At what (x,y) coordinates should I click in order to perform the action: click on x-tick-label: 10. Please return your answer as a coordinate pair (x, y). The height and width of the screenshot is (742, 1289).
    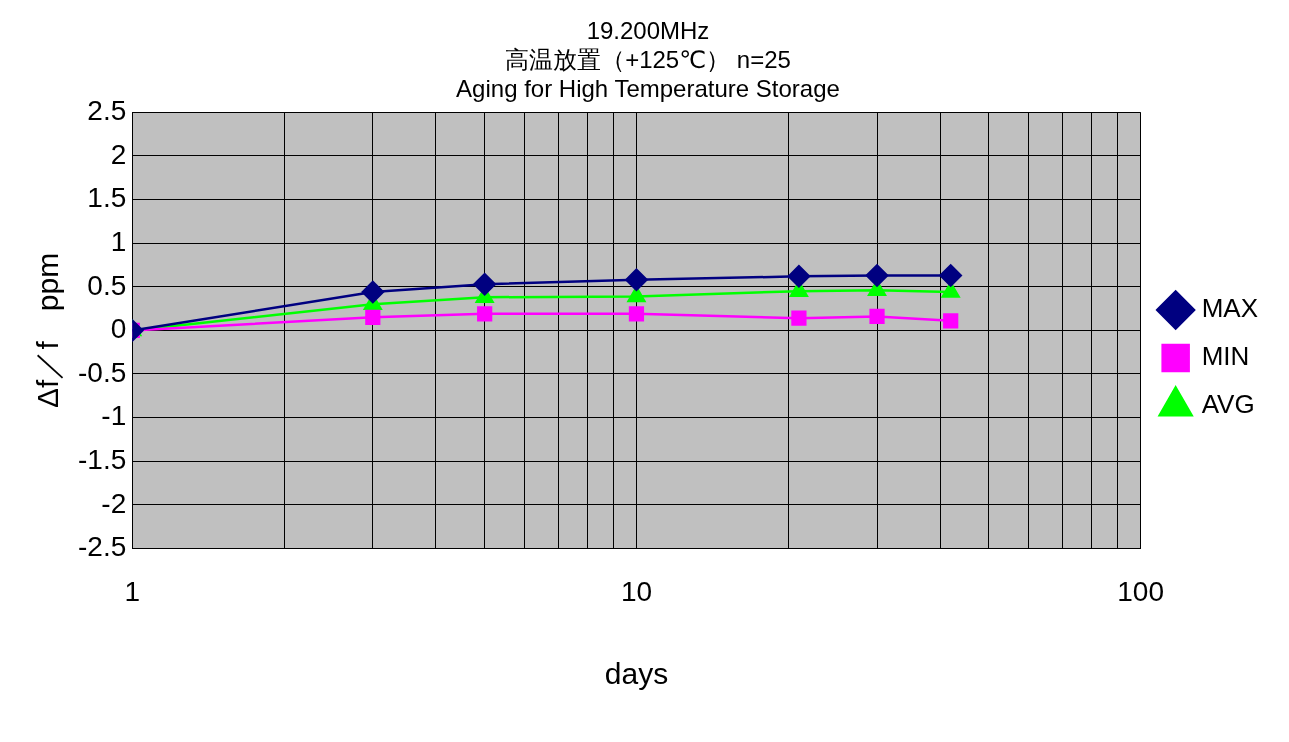
    Looking at the image, I should click on (636, 591).